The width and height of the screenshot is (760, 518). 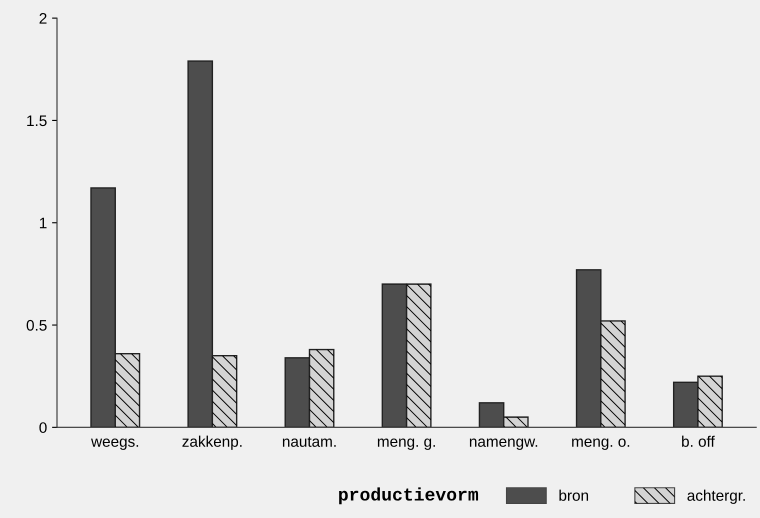 What do you see at coordinates (43, 428) in the screenshot?
I see `y-tick-label: 0` at bounding box center [43, 428].